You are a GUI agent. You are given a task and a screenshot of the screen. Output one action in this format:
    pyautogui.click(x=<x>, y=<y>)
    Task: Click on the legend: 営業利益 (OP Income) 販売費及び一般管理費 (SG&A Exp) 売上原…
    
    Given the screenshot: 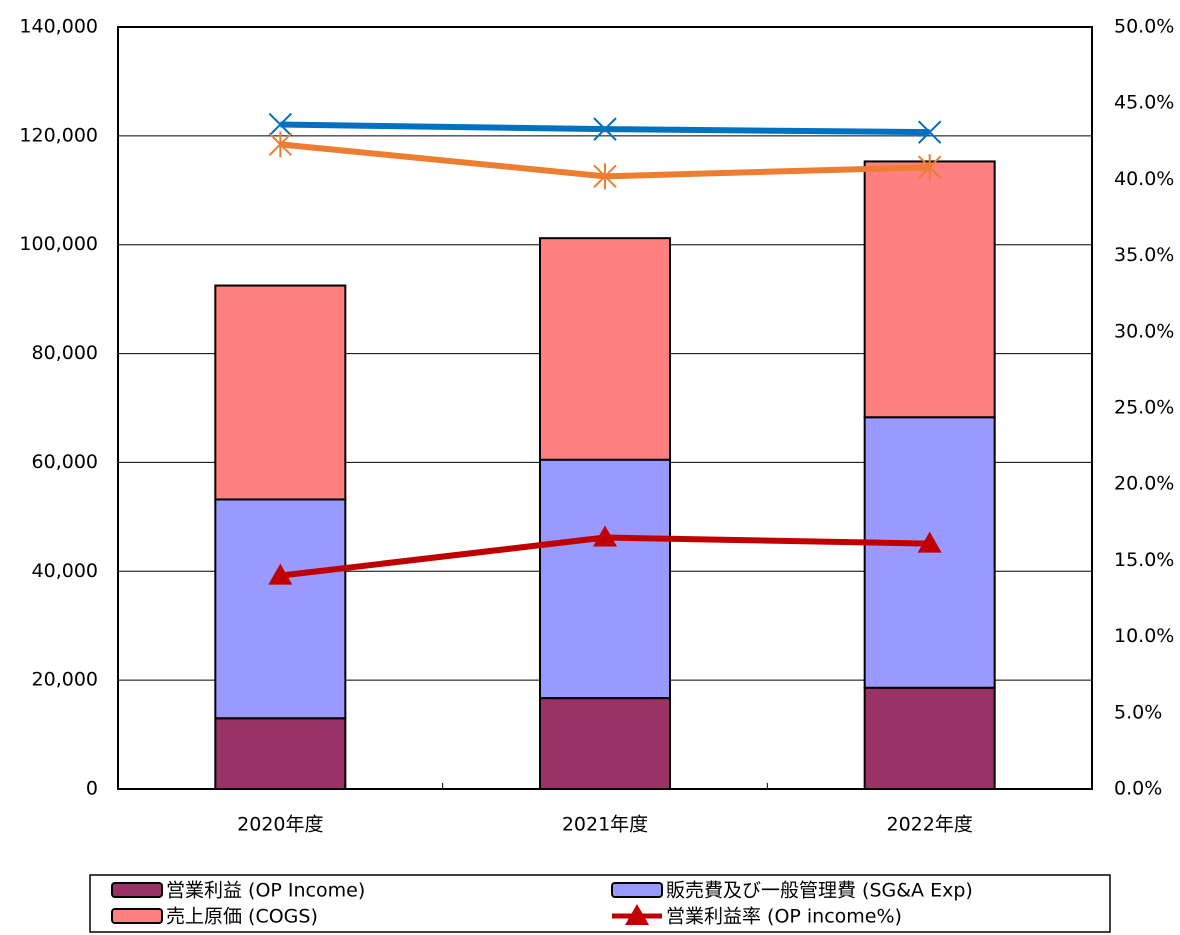 What is the action you would take?
    pyautogui.click(x=600, y=903)
    